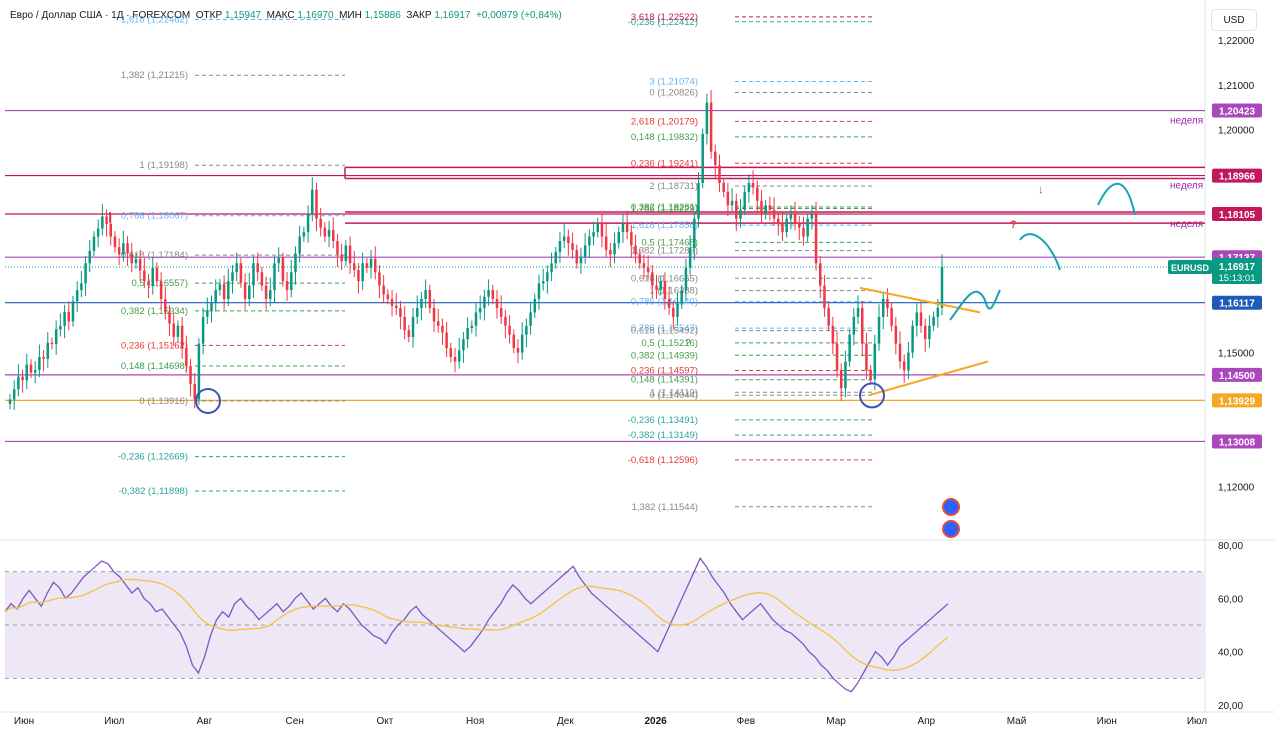 The width and height of the screenshot is (1275, 753). I want to click on rsi-tick-label: 40,00, so click(1230, 653).